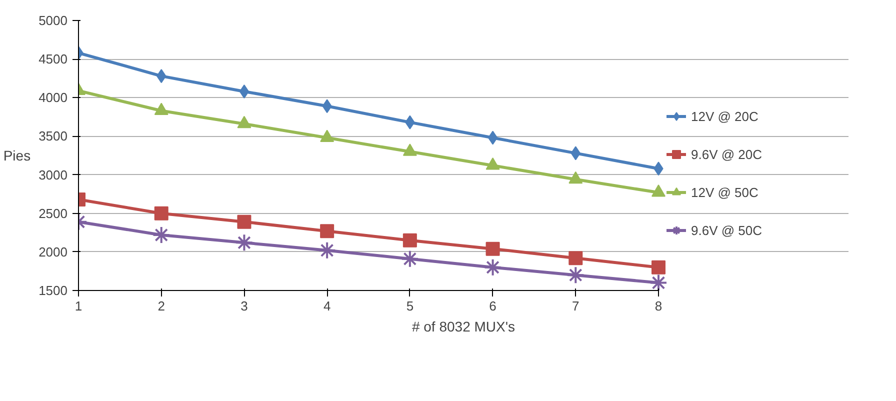  I want to click on legend-label: 12V @ 20C, so click(724, 116).